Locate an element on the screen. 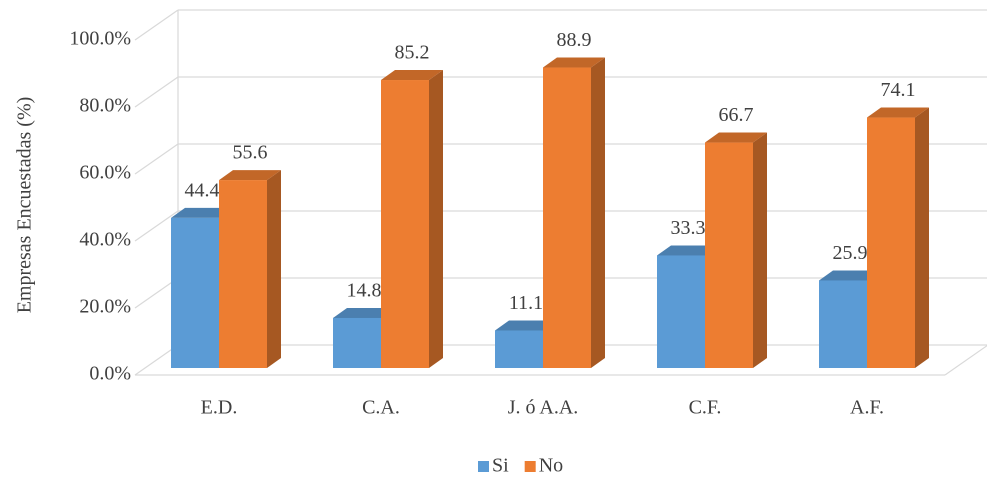  data-label: 11.1 is located at coordinates (526, 303).